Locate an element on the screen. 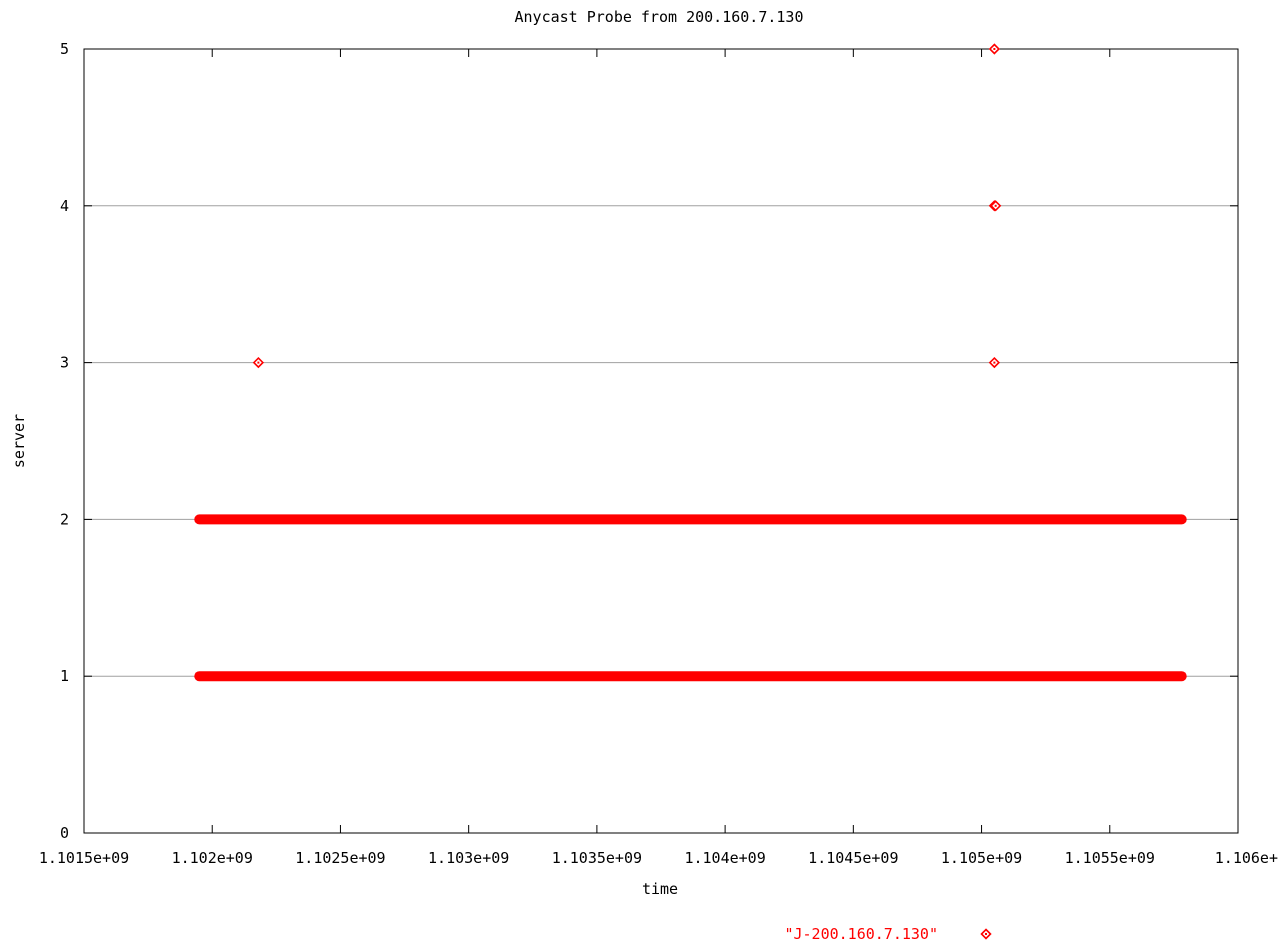 The width and height of the screenshot is (1282, 947). y-tick-label: 2 is located at coordinates (64, 519).